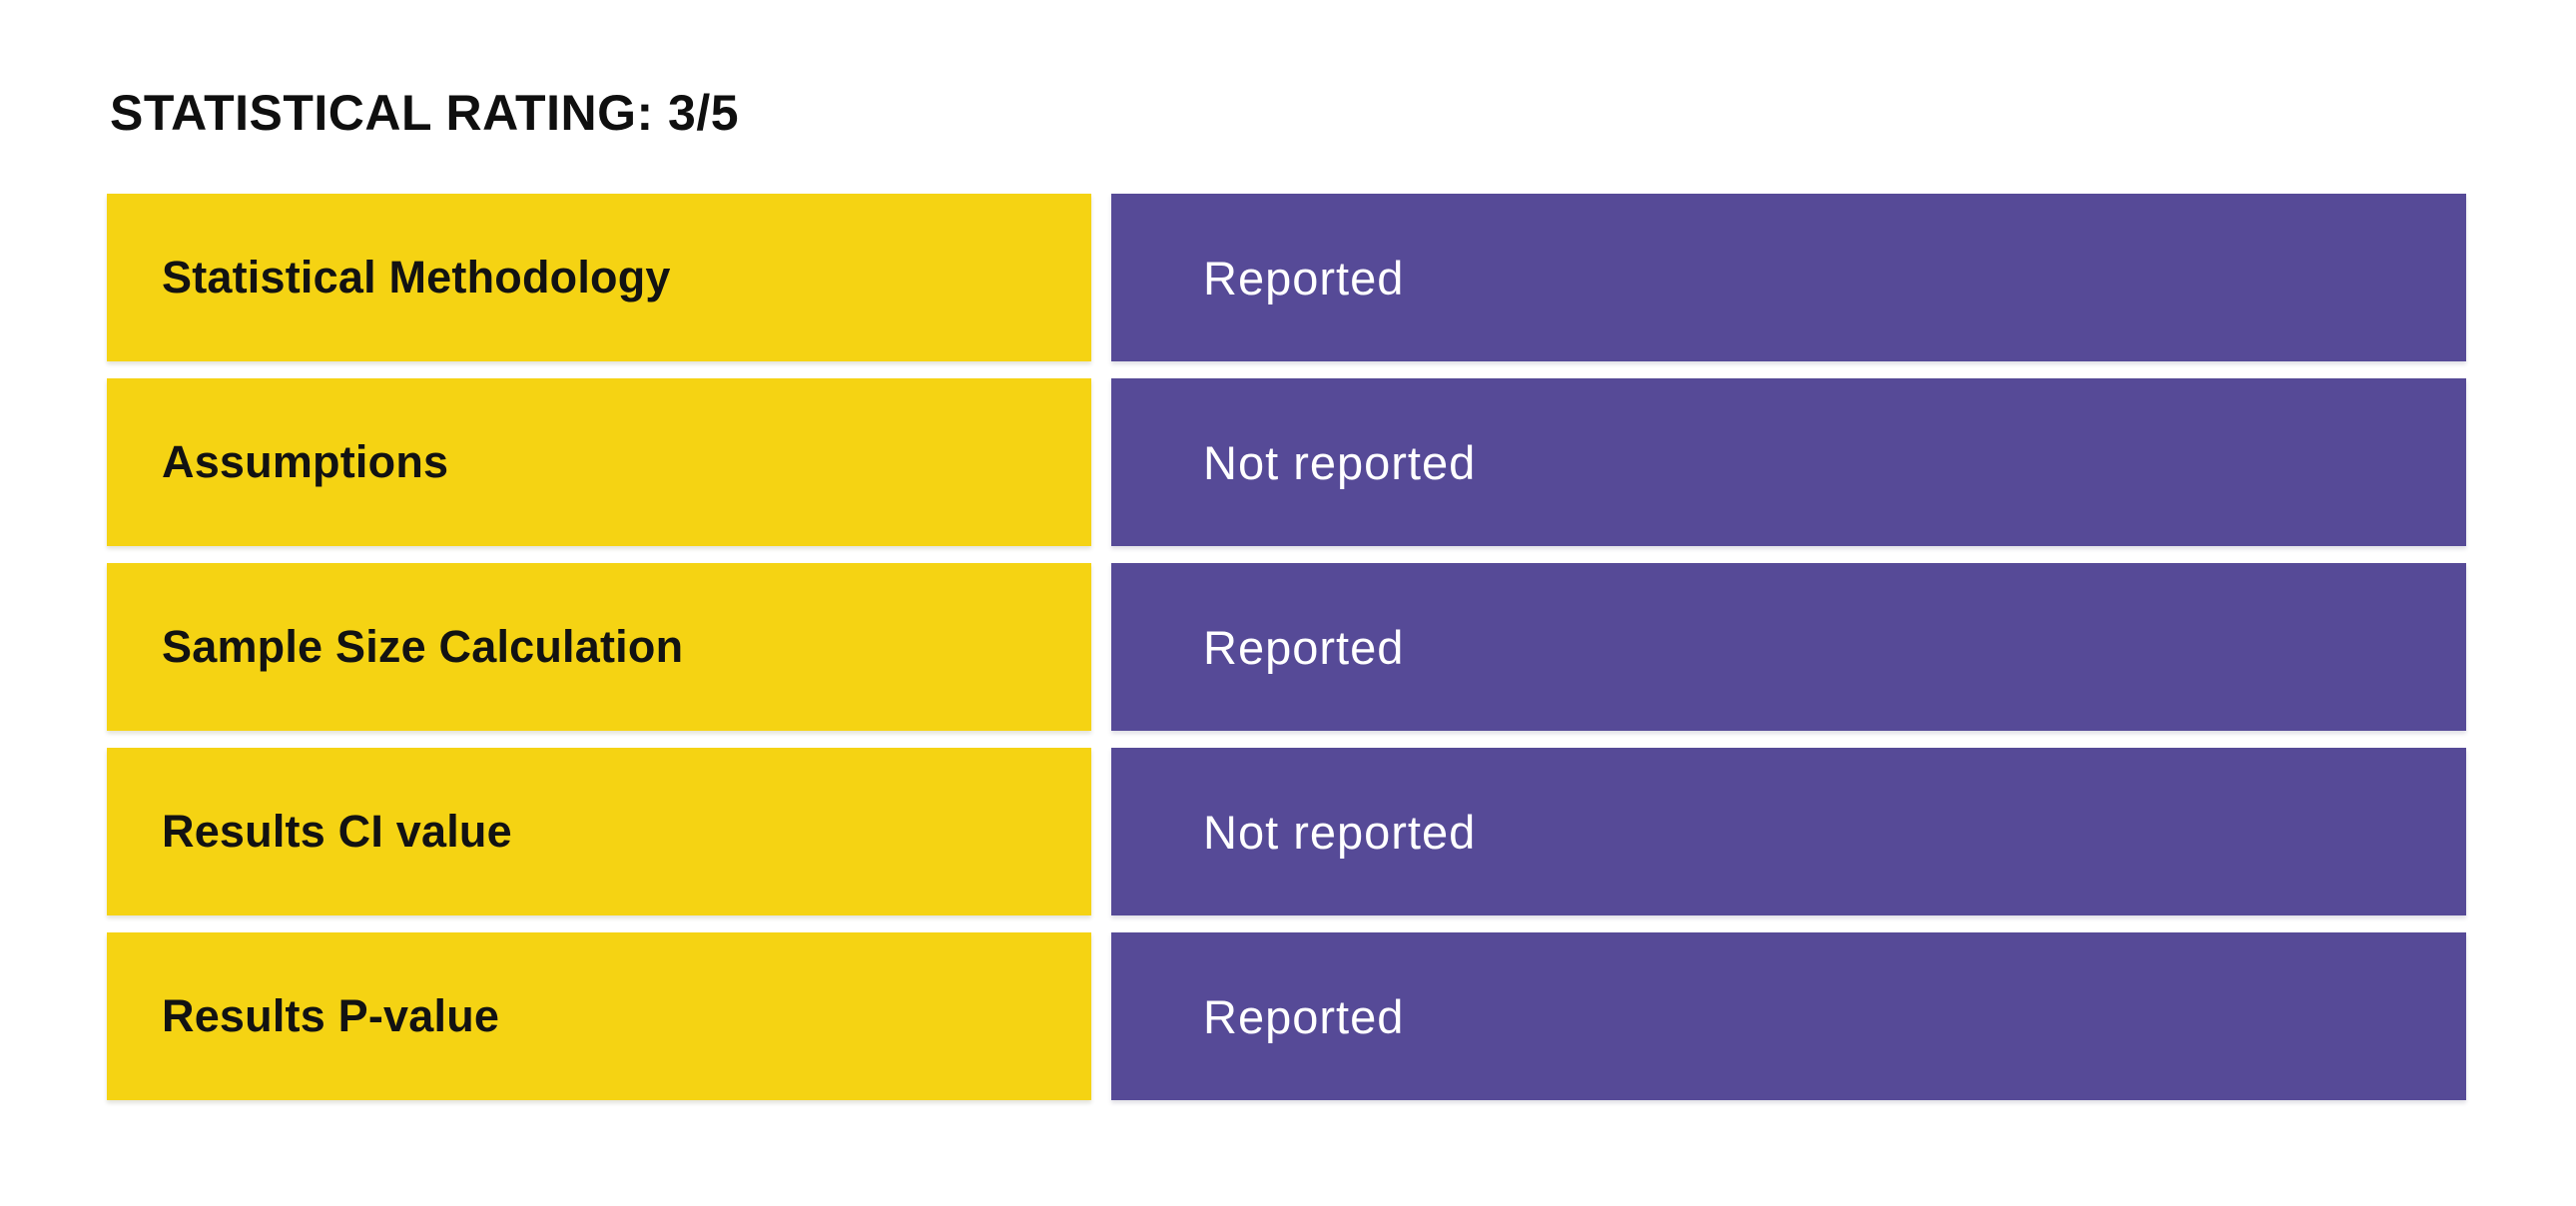 The image size is (2576, 1206). I want to click on table-row: Assumptions Not reported, so click(1286, 462).